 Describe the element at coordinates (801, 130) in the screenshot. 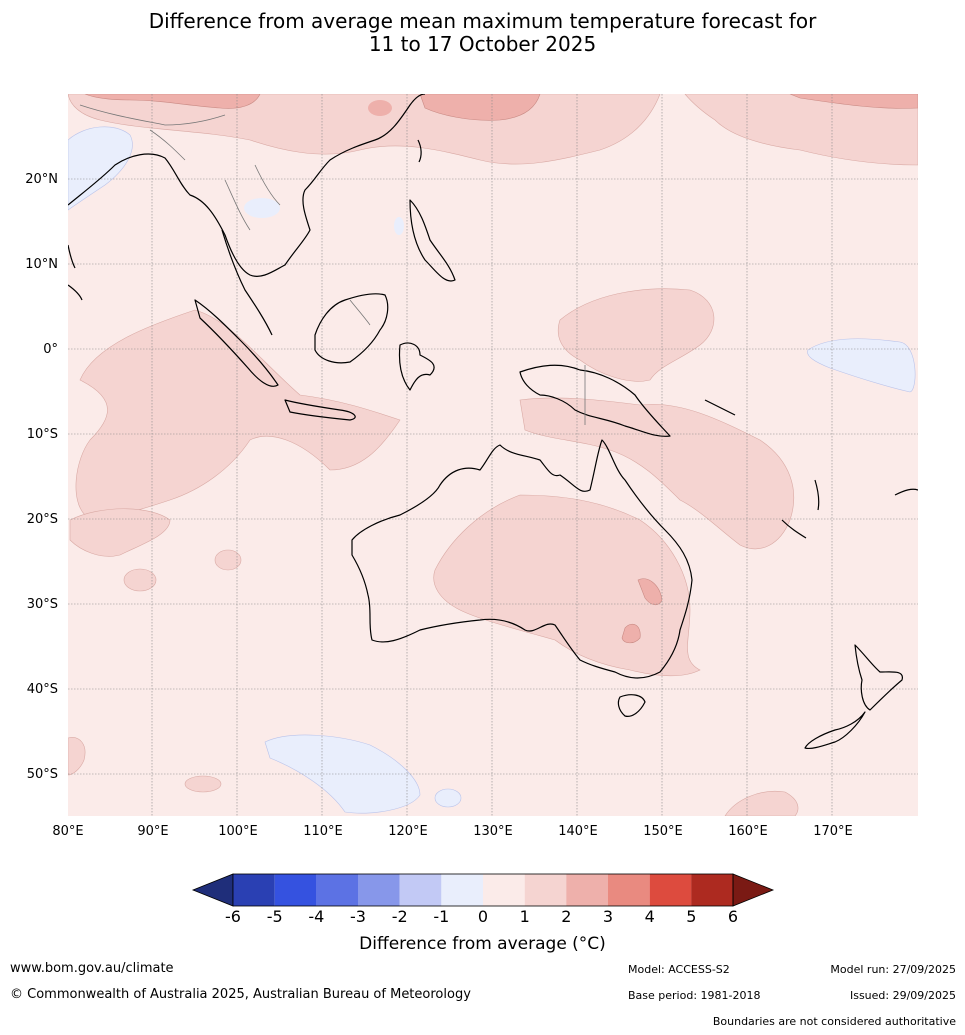

I see `warm-region-northeast` at that location.